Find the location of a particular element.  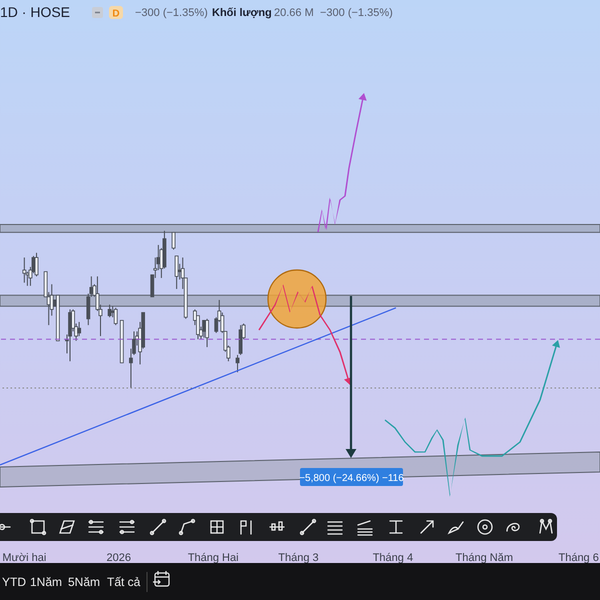

text: 5Năm is located at coordinates (84, 582).